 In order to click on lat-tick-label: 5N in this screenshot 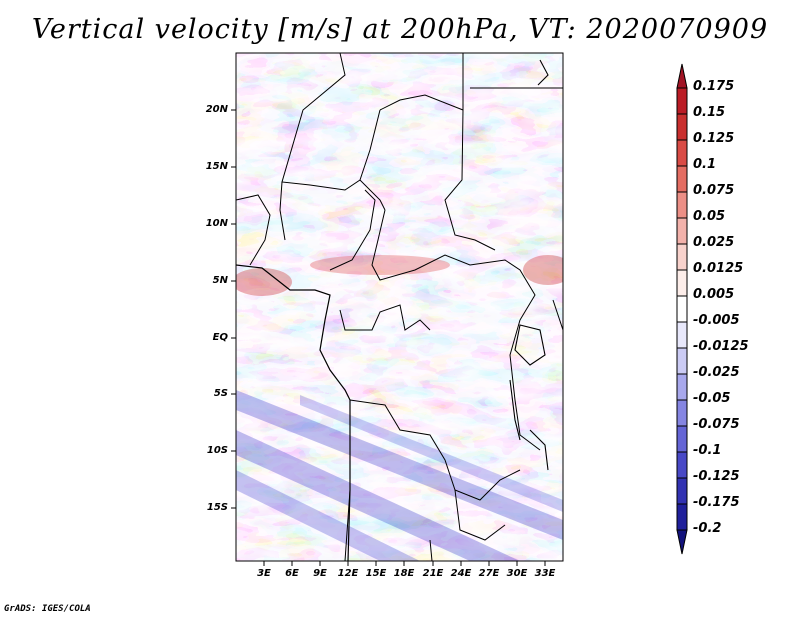, I will do `click(220, 280)`.